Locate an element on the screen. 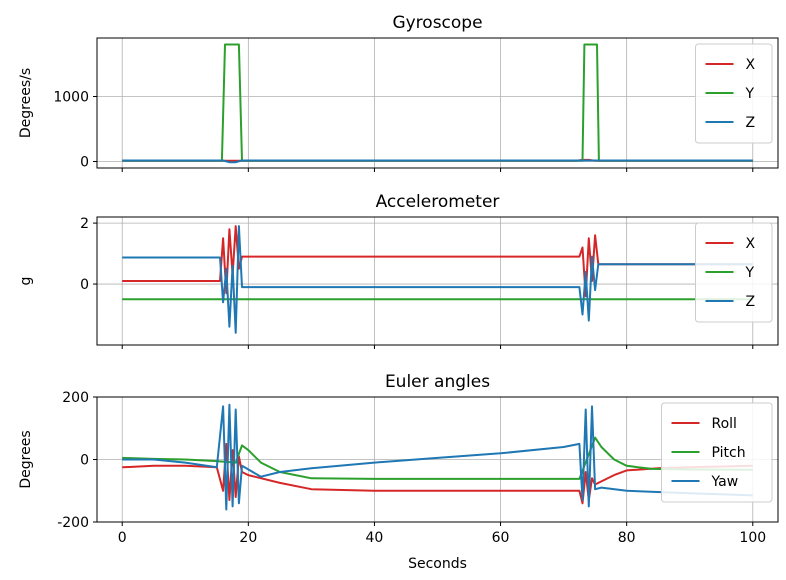  legend-label: Roll is located at coordinates (724, 424).